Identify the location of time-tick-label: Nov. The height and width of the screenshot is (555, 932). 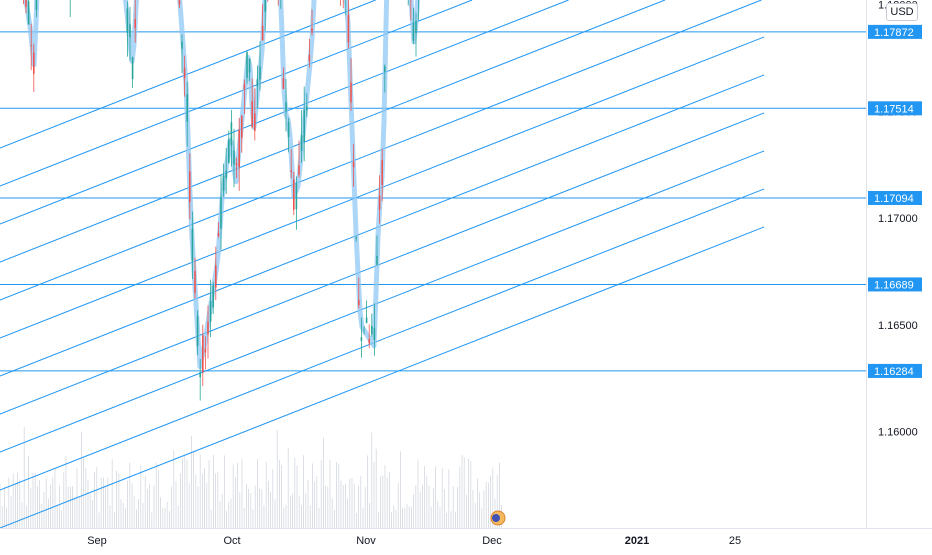
(366, 541).